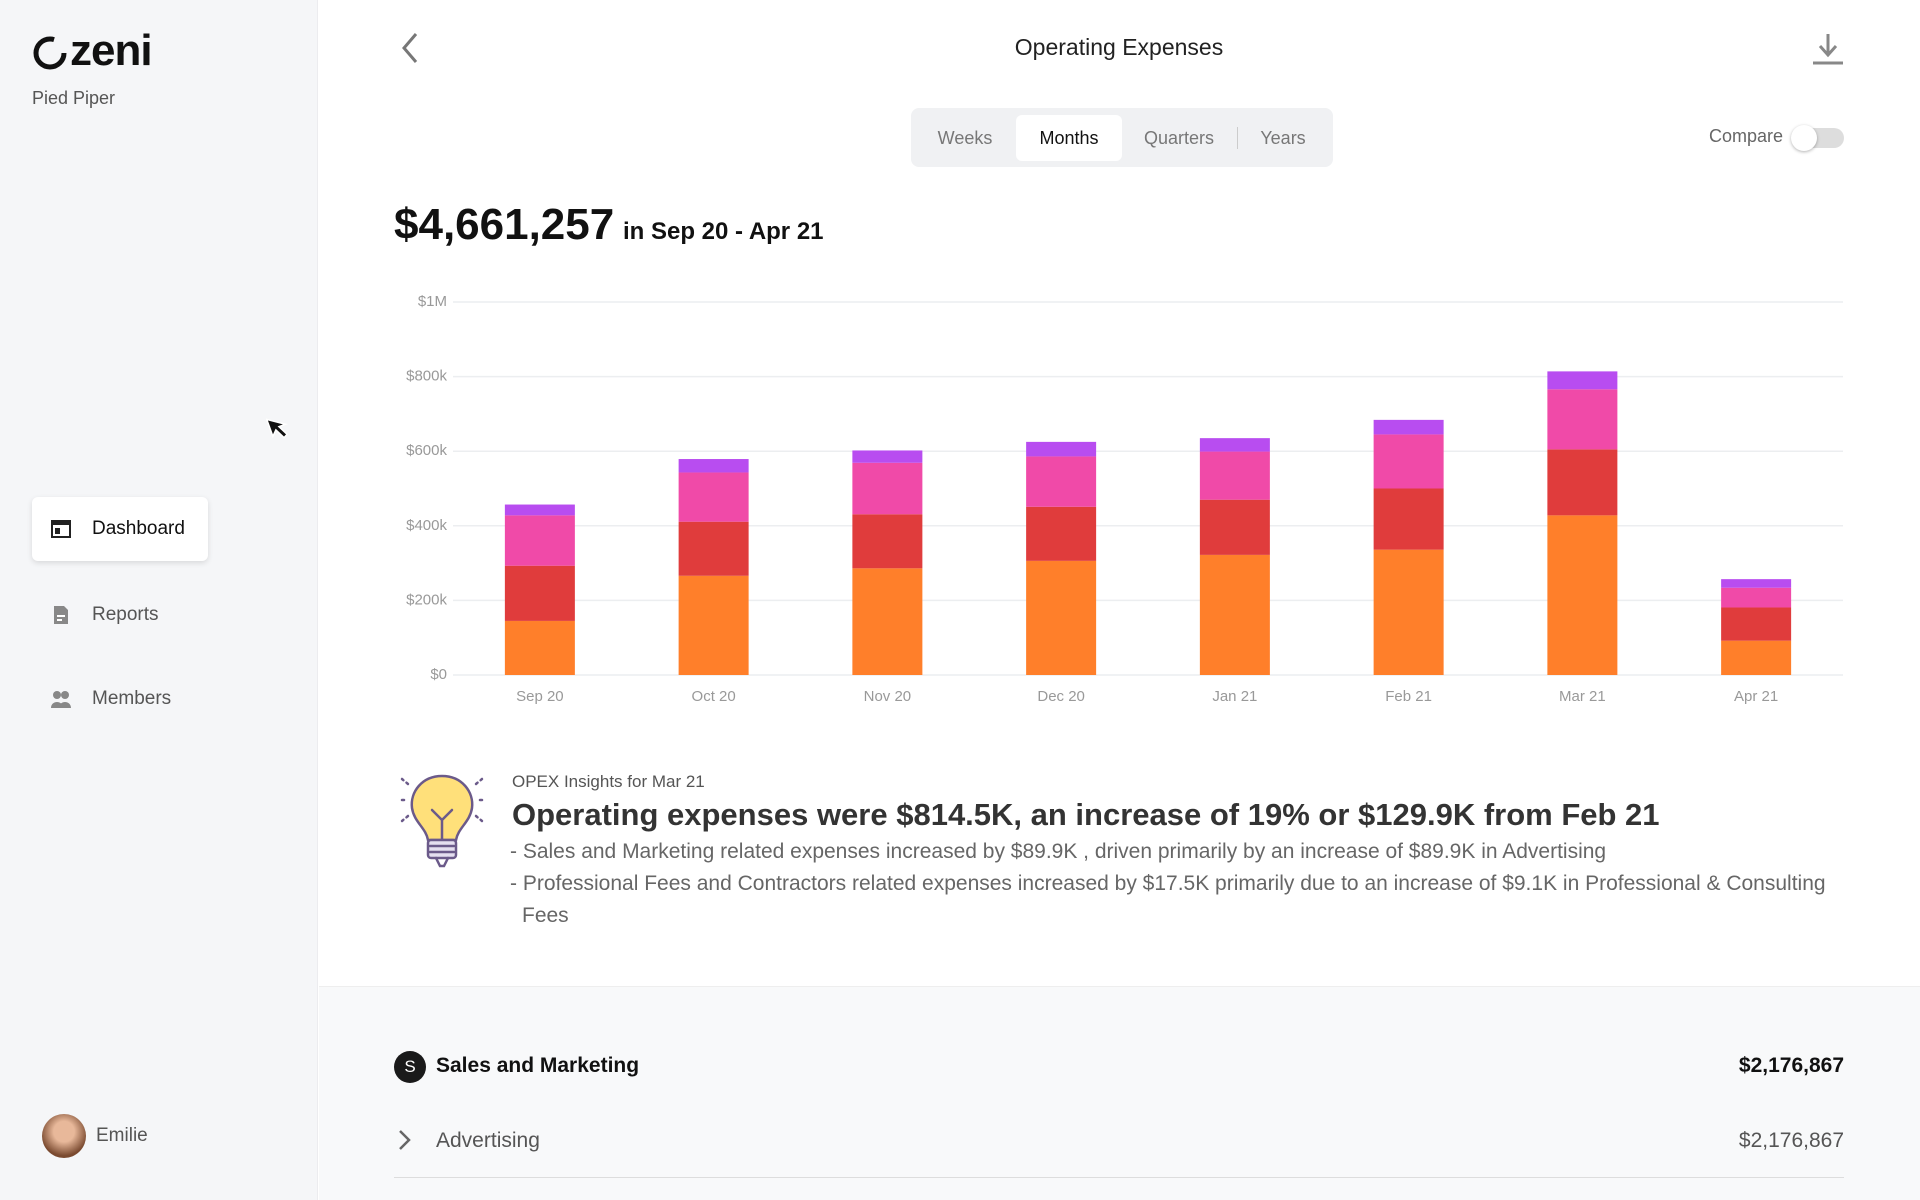  What do you see at coordinates (411, 49) in the screenshot?
I see `back-button` at bounding box center [411, 49].